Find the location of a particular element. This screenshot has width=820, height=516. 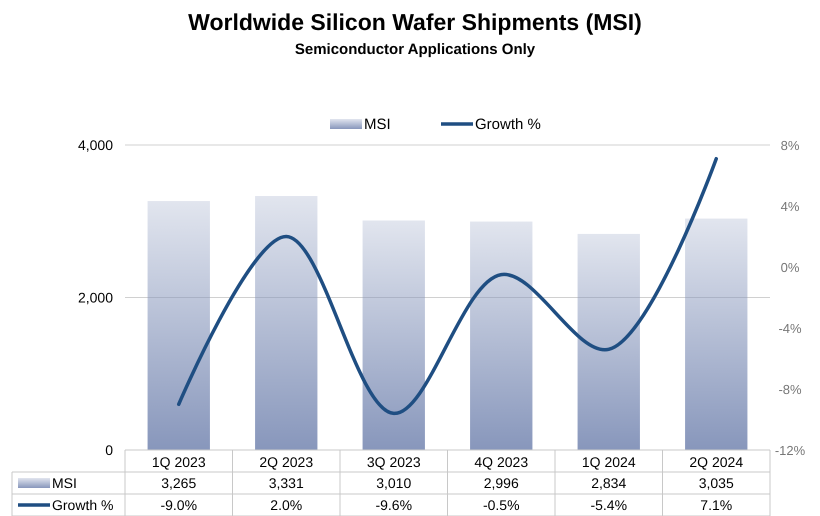

text: MSI is located at coordinates (64, 483).